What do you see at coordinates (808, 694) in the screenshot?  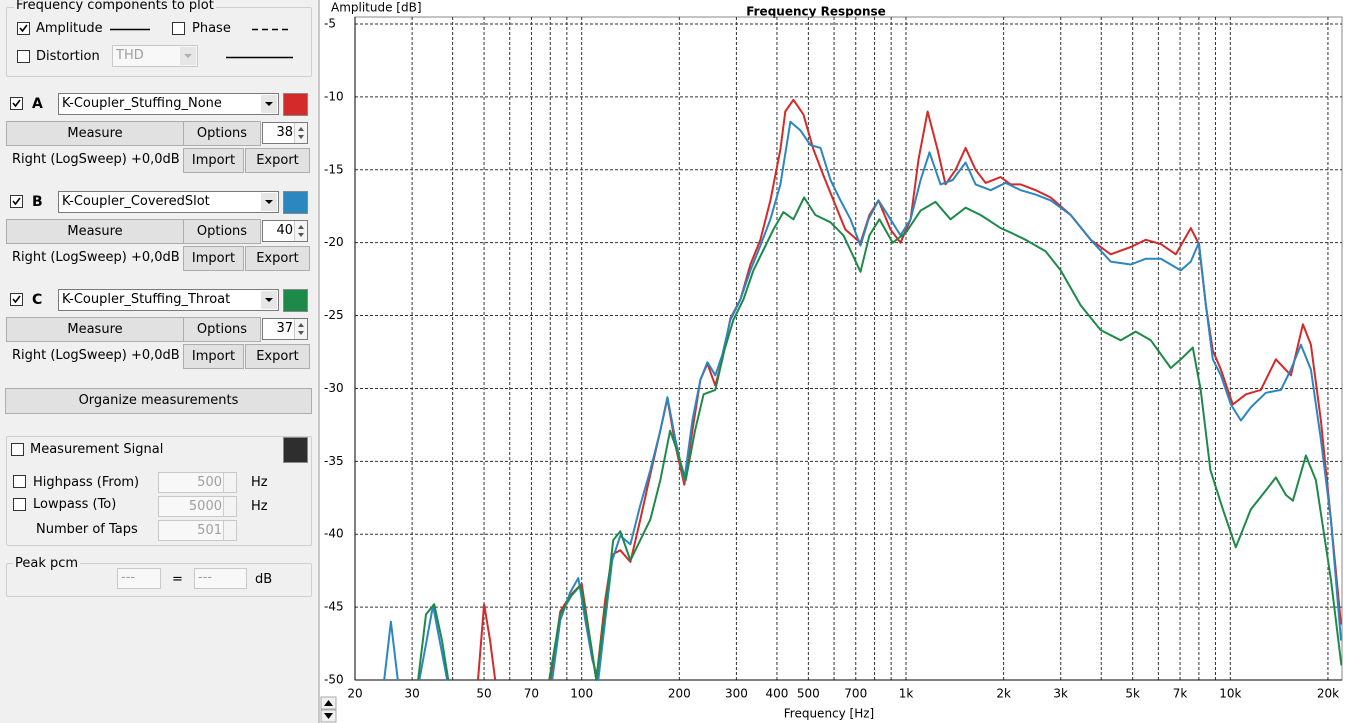 I see `x-tick-label: 500` at bounding box center [808, 694].